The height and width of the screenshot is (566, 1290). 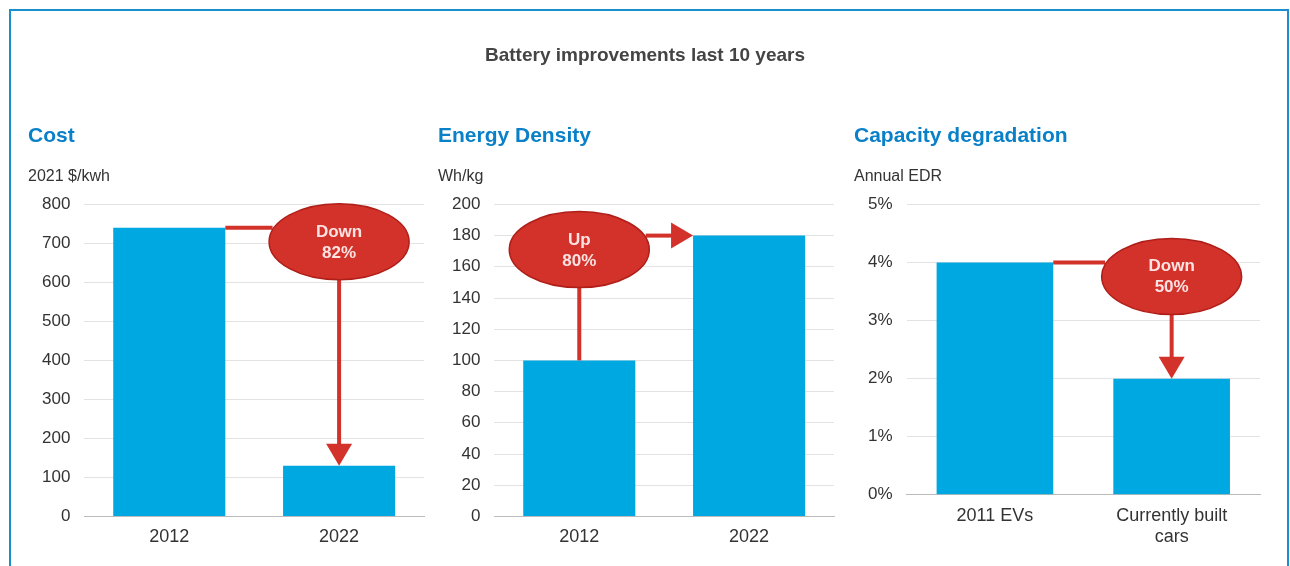 I want to click on y-tick-label: 3%, so click(x=880, y=320).